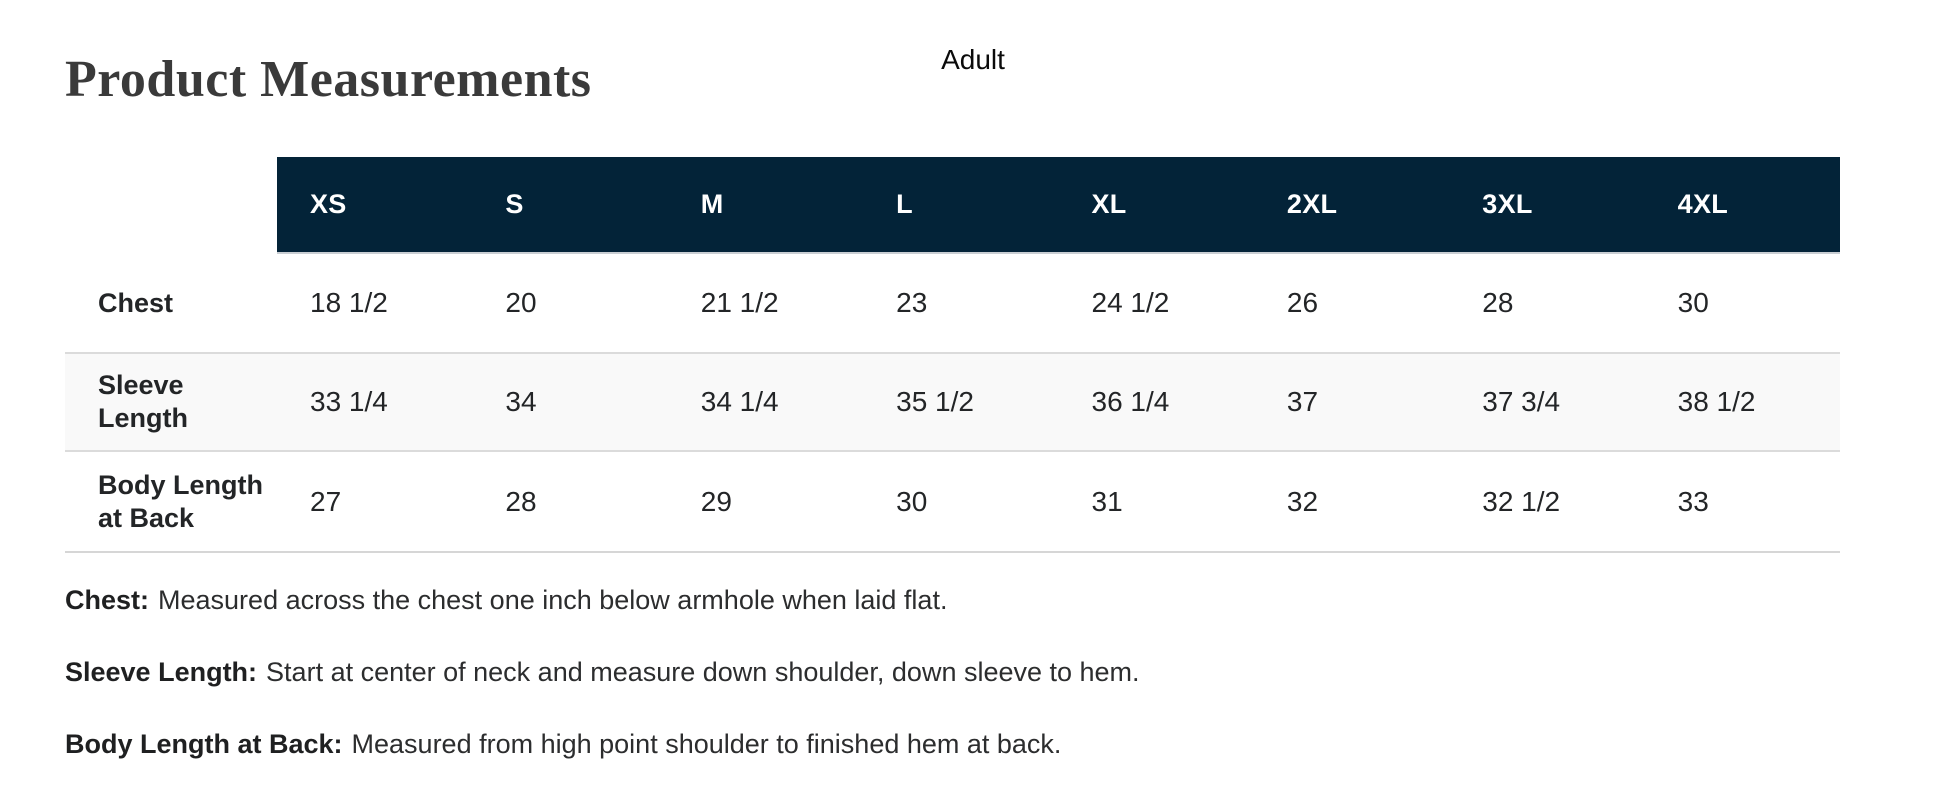 The image size is (1946, 797). I want to click on size-header-4xl: 4XL, so click(1742, 205).